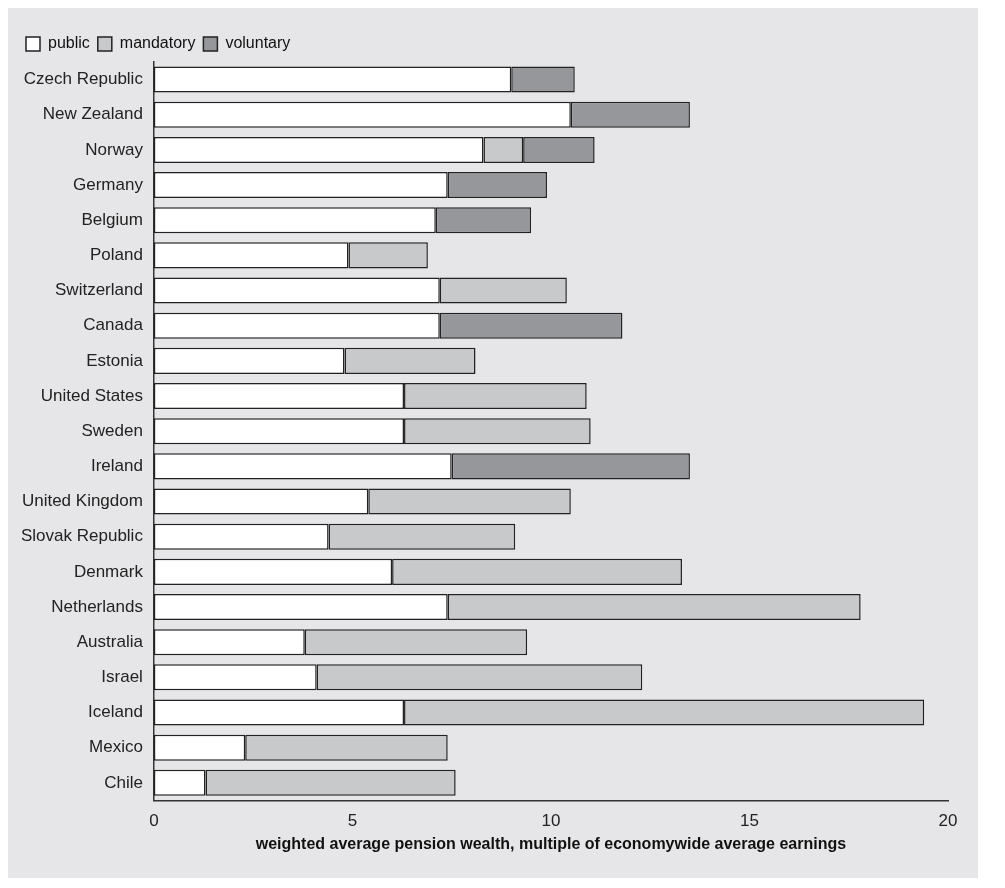 This screenshot has height=888, width=1005. What do you see at coordinates (114, 149) in the screenshot?
I see `y-tick-label: Norway` at bounding box center [114, 149].